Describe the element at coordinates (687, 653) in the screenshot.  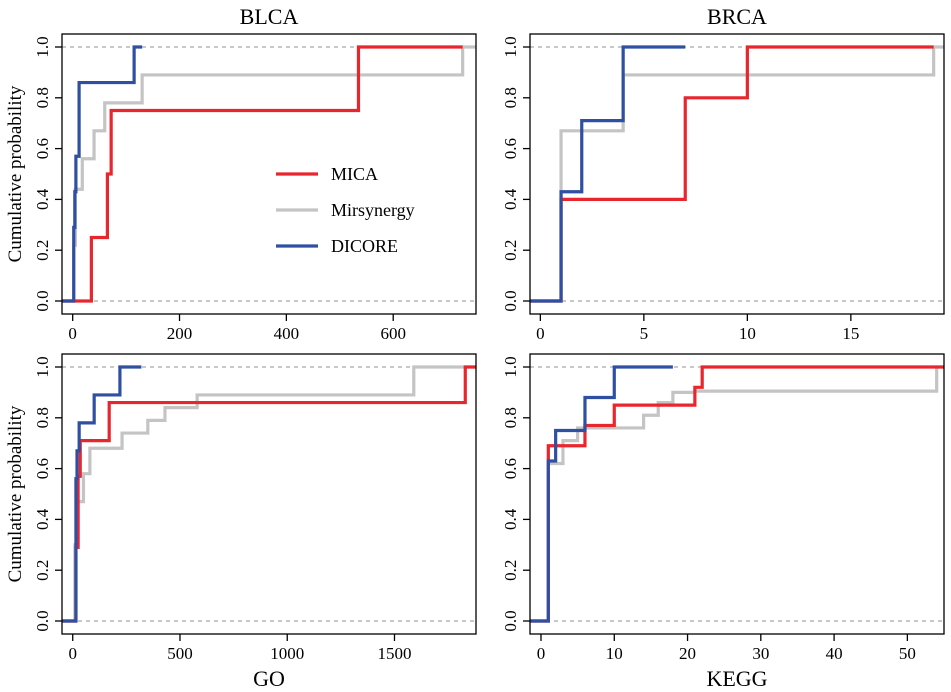
I see `x-tick-label: 20` at that location.